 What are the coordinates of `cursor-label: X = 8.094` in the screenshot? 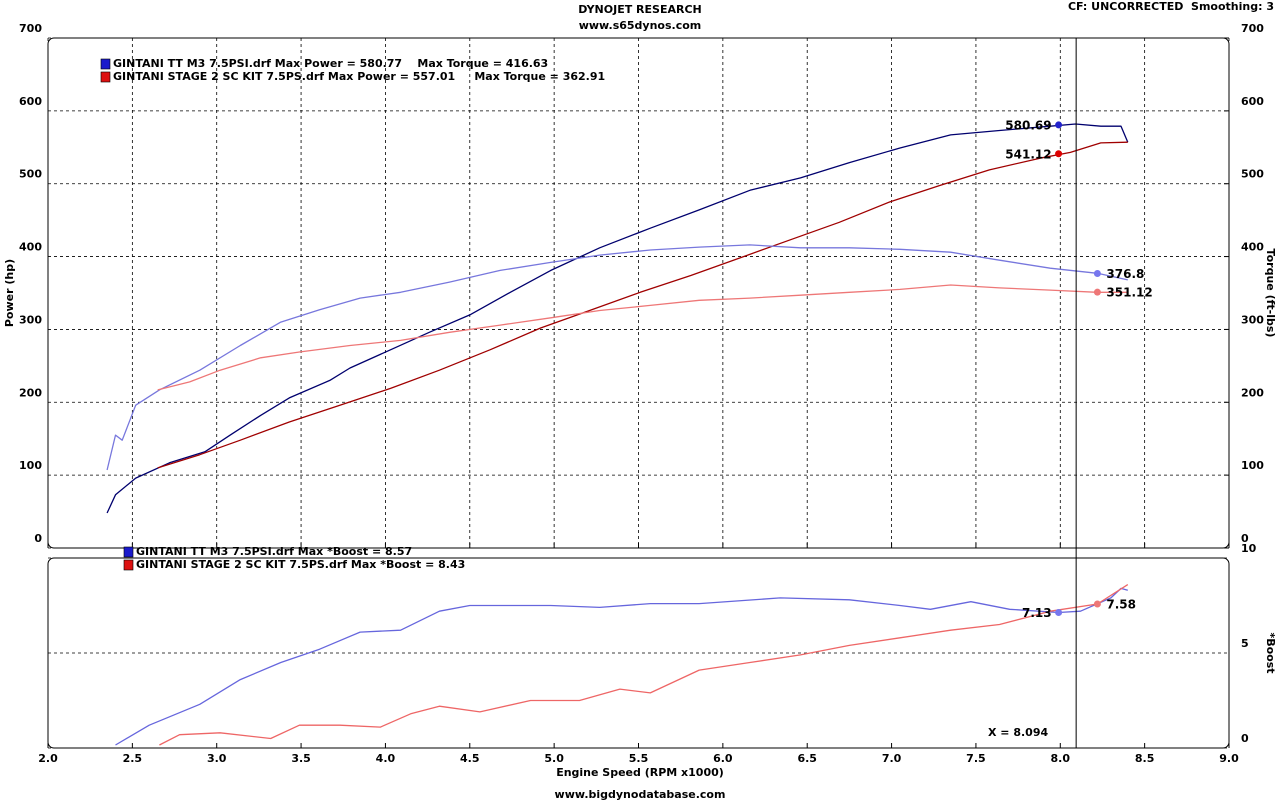 It's located at (1018, 732).